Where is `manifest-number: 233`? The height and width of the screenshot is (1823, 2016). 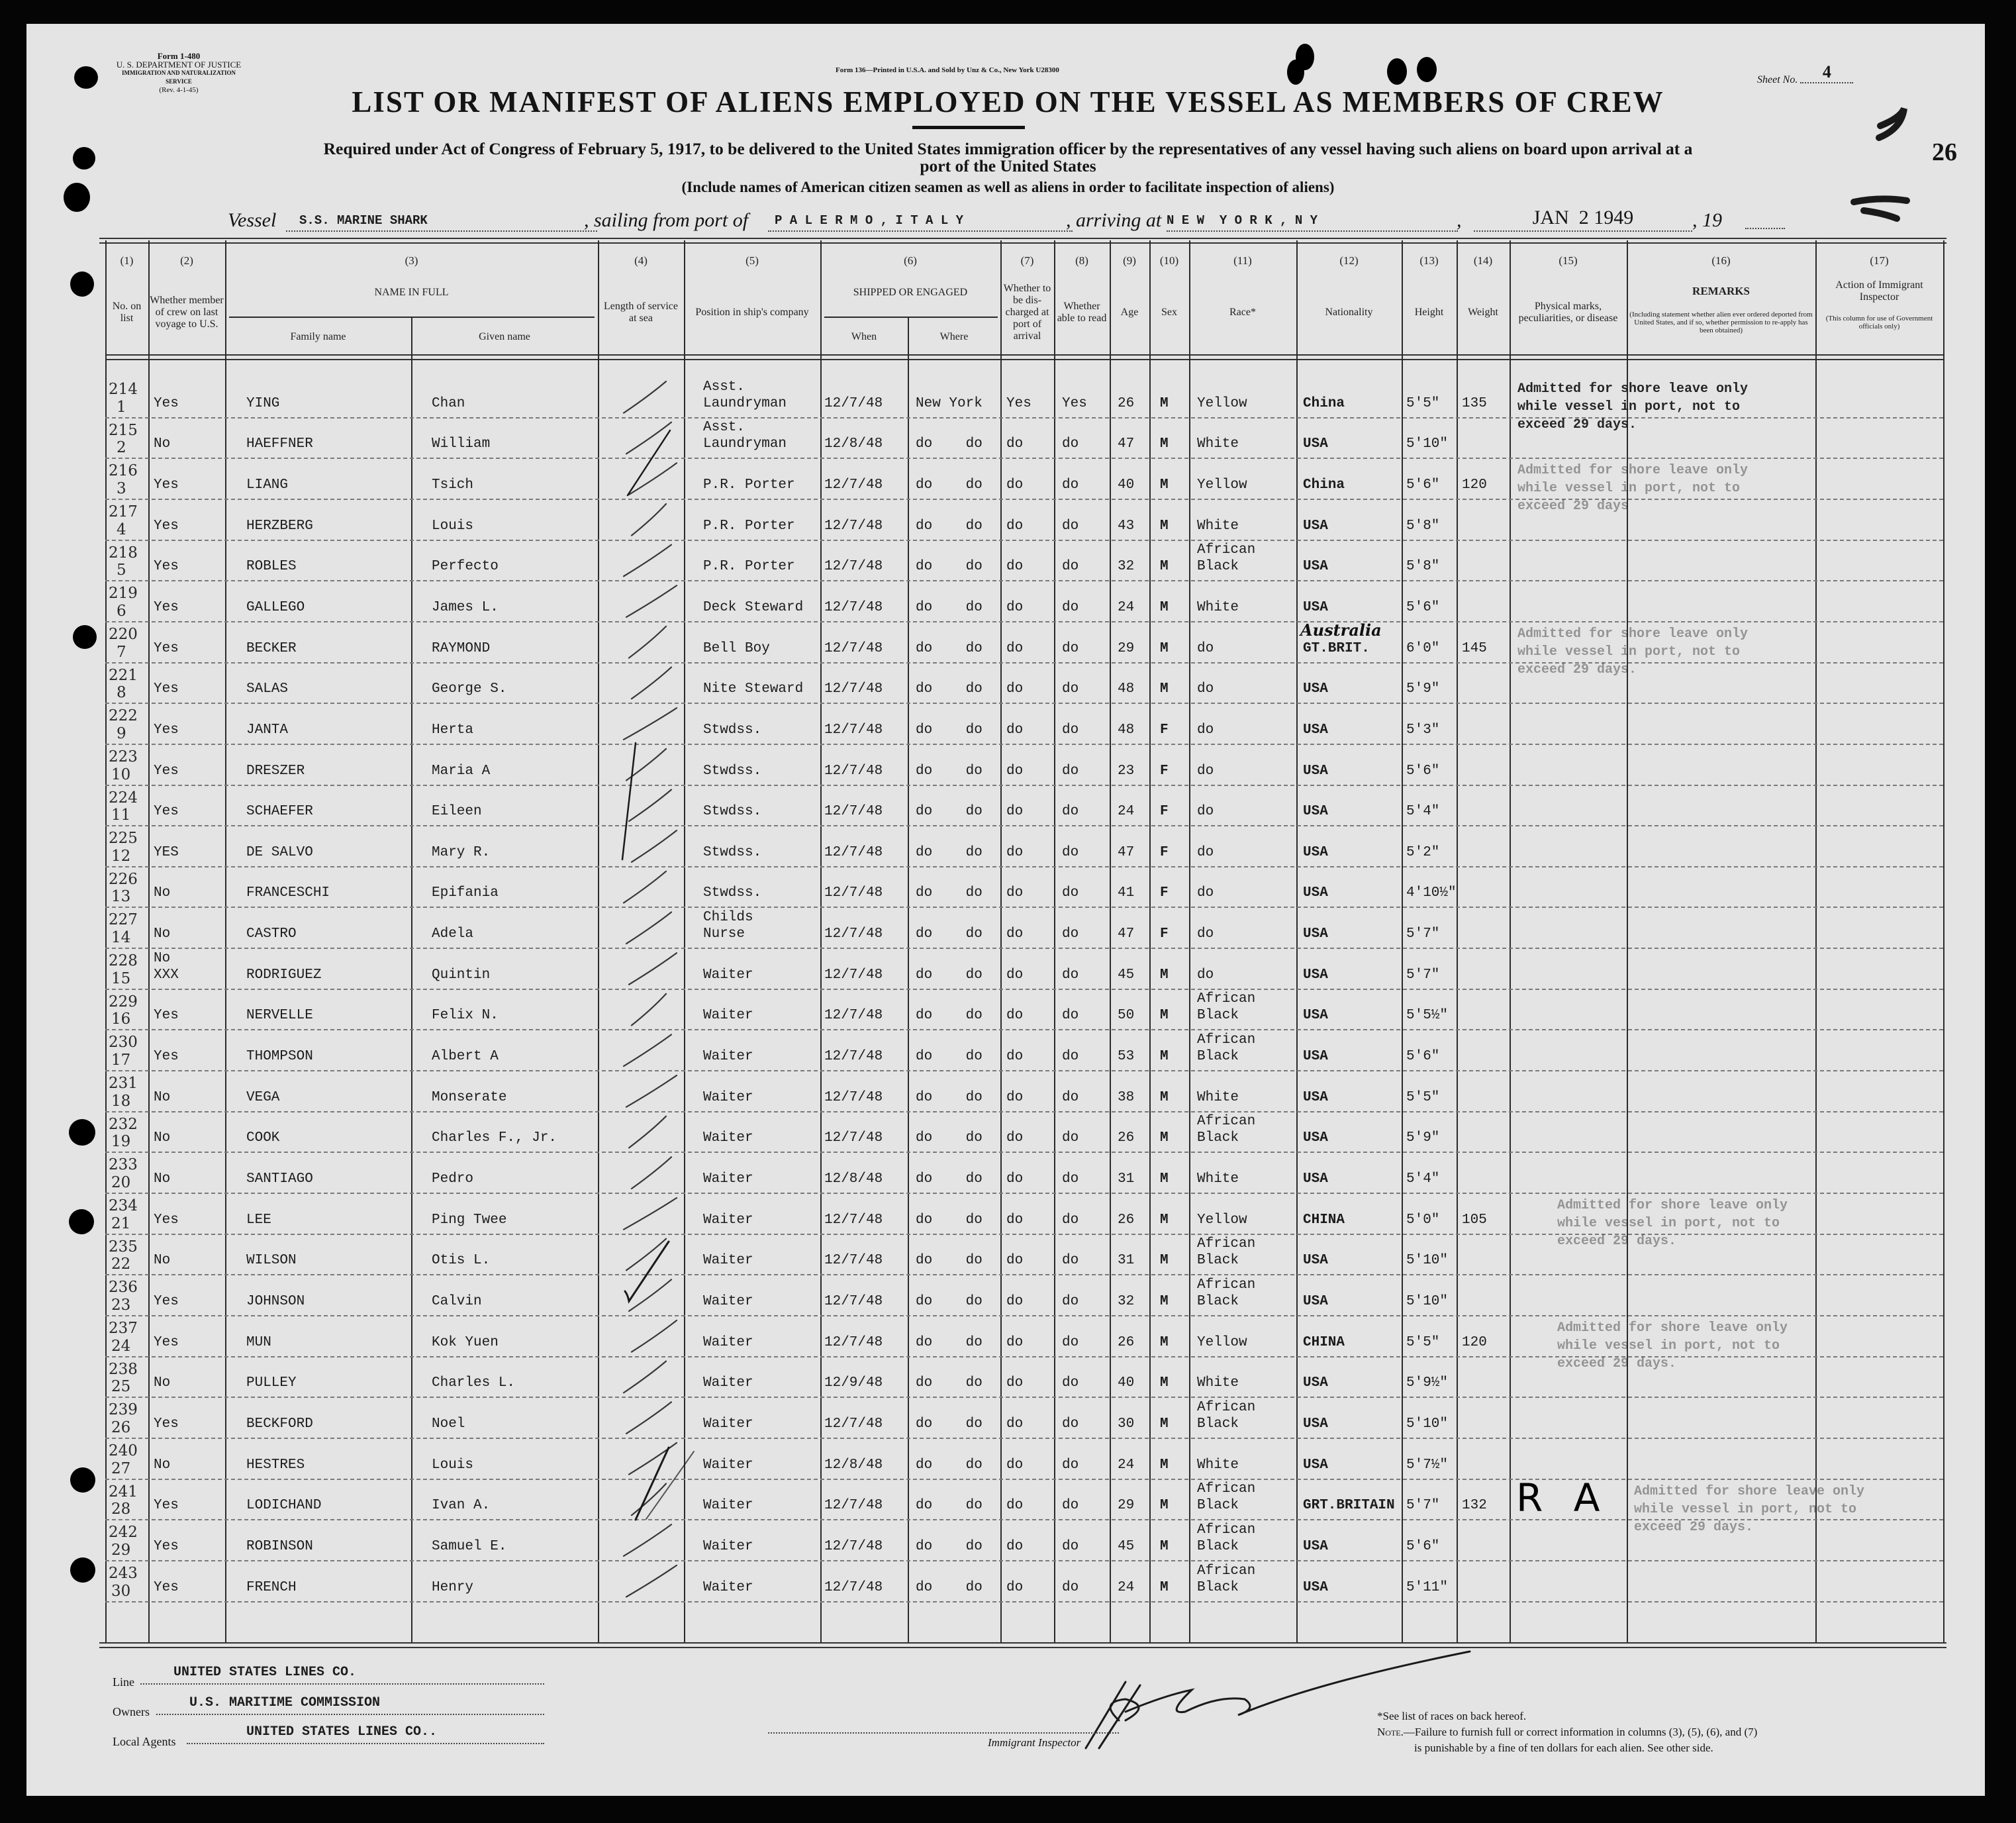
manifest-number: 233 is located at coordinates (123, 1164).